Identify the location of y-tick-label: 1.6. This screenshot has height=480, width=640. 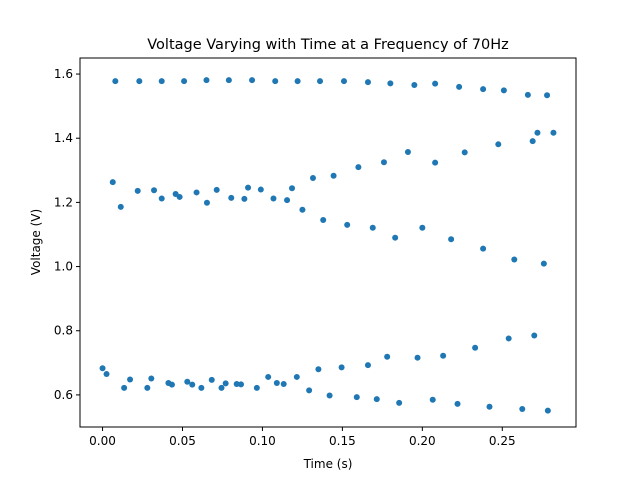
(63, 74).